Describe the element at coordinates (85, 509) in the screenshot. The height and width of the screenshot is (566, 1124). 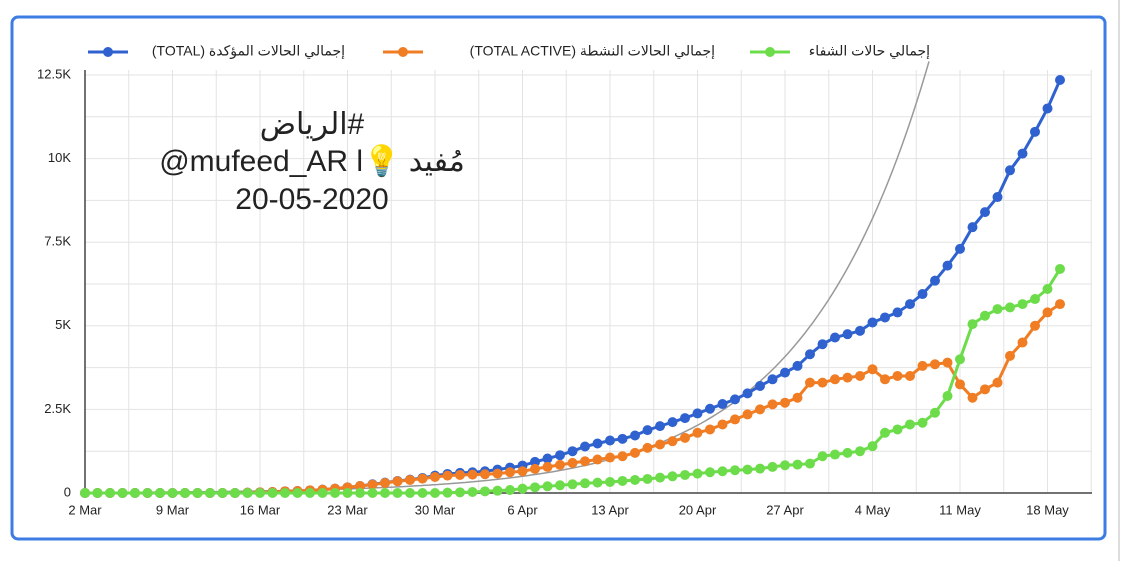
I see `x-tick-label: 2 Mar` at that location.